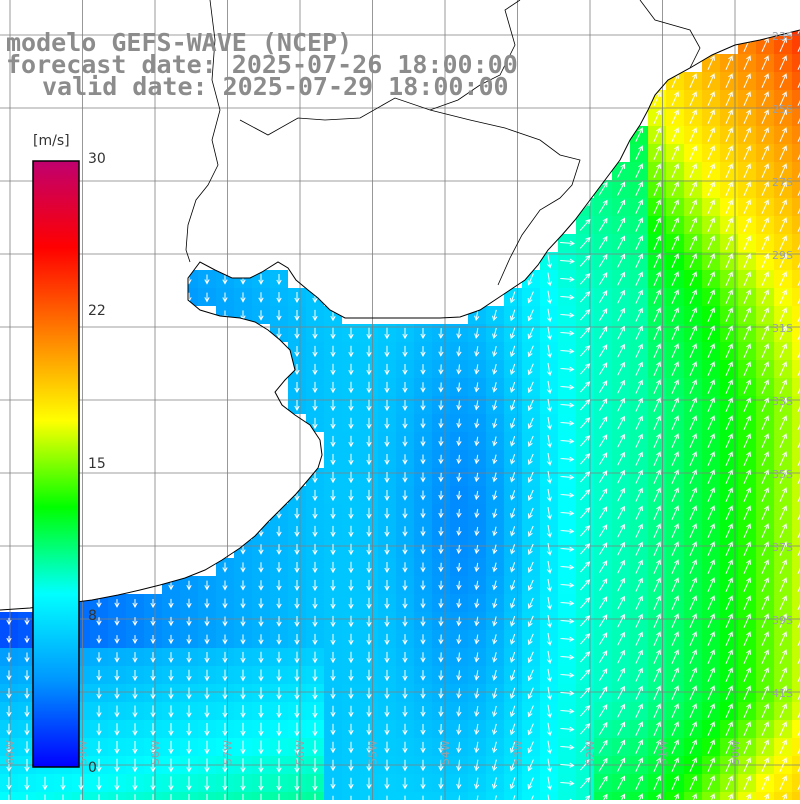 This screenshot has height=804, width=800. I want to click on colorbar-tick-8: 8, so click(92, 616).